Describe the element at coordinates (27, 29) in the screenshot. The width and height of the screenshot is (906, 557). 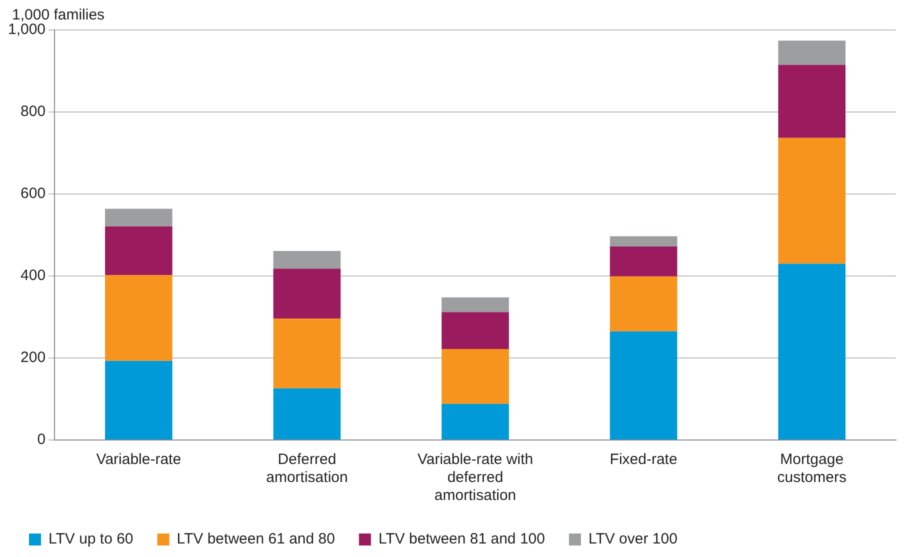
I see `y-tick-label: 1,000` at that location.